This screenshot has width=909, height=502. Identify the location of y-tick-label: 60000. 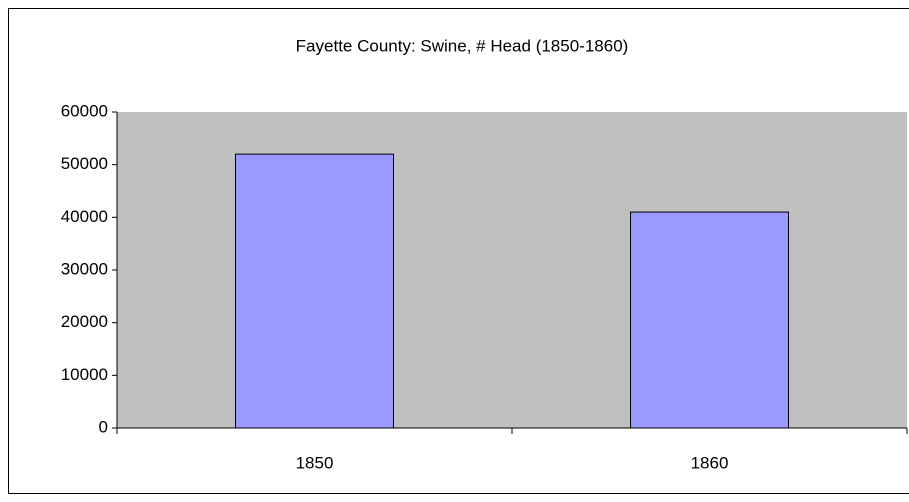
(84, 110).